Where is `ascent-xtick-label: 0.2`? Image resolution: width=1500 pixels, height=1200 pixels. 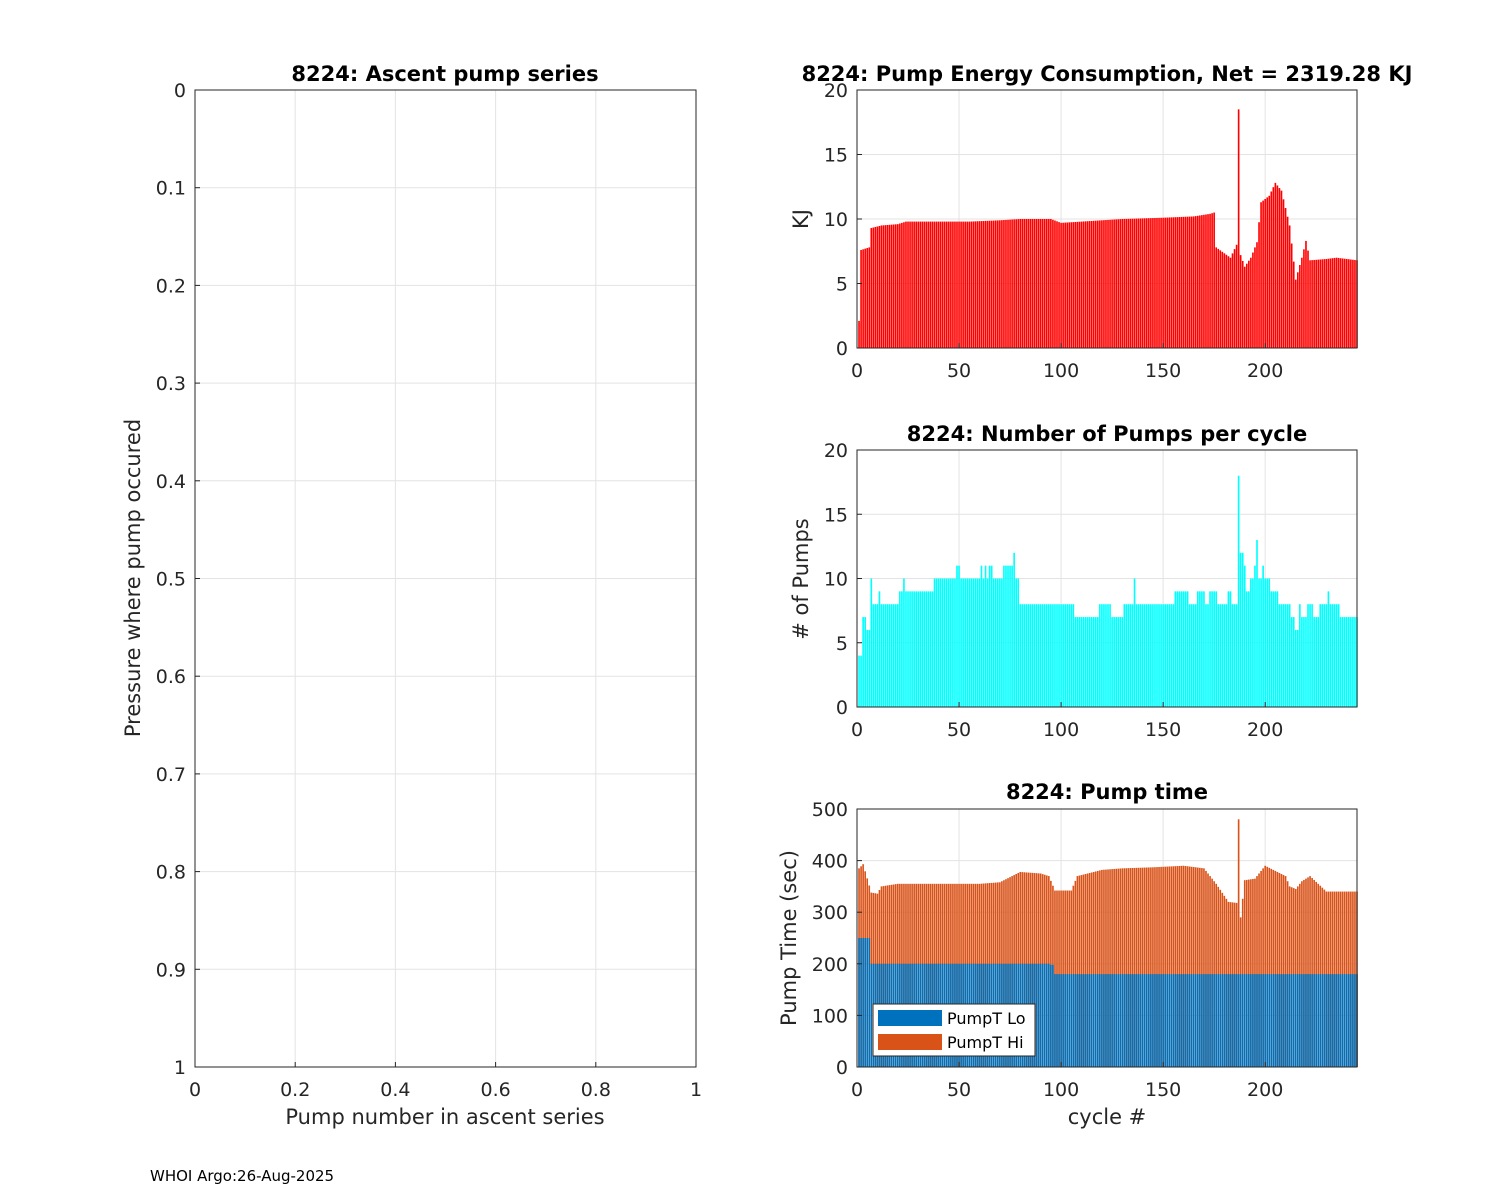
ascent-xtick-label: 0.2 is located at coordinates (295, 1090).